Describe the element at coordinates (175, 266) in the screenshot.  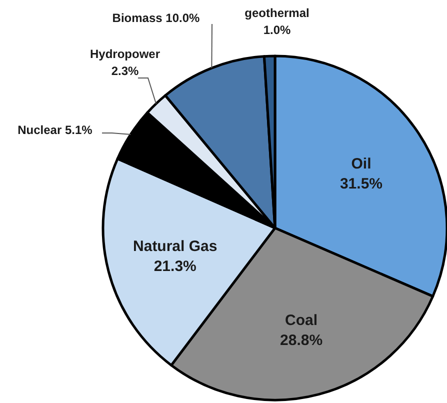
I see `data-label: 21.3%` at that location.